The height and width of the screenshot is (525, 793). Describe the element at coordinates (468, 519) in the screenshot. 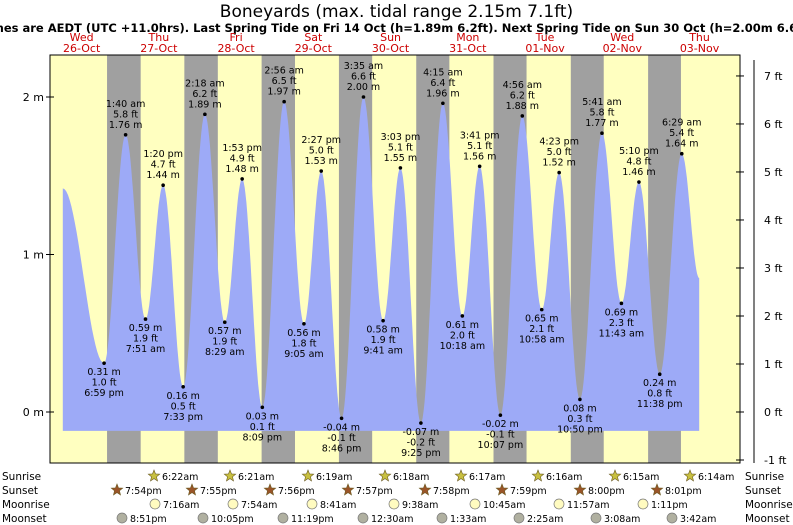

I see `moonset-time: 1:33am` at that location.